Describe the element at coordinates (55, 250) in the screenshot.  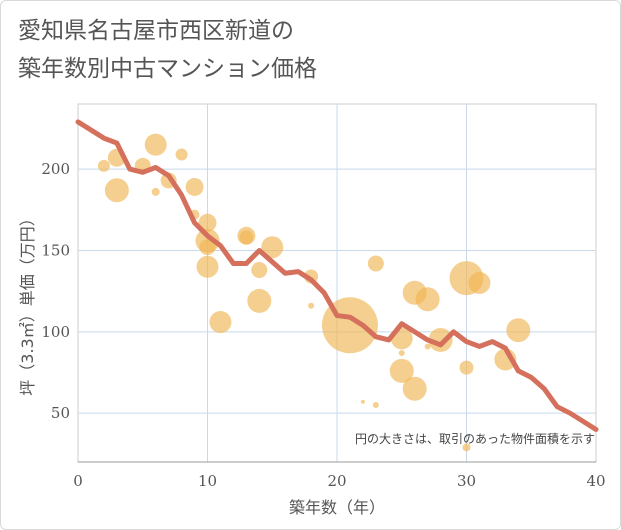
I see `y-tick-label: 150` at that location.